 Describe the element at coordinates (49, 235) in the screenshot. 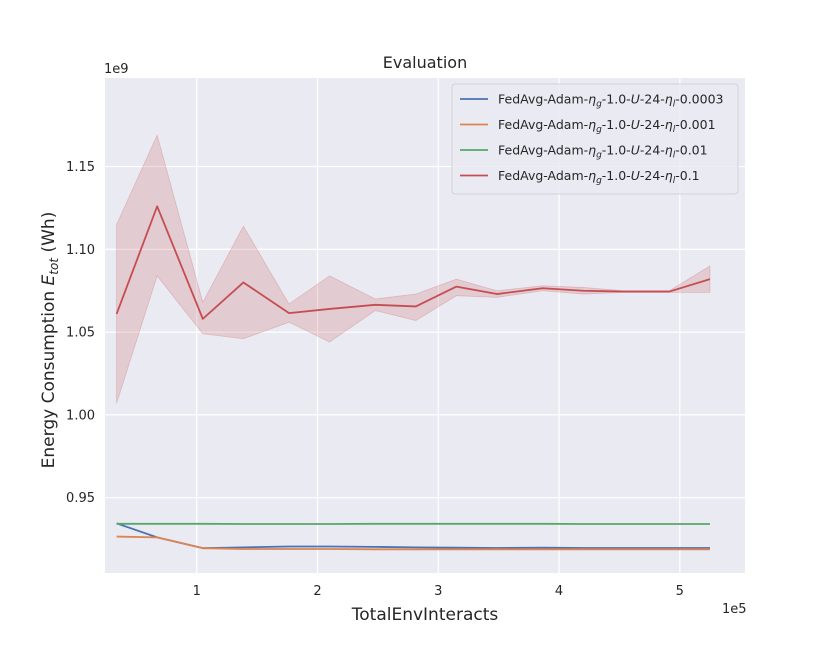

I see `y-axis-label-suffix: (Wh)` at that location.